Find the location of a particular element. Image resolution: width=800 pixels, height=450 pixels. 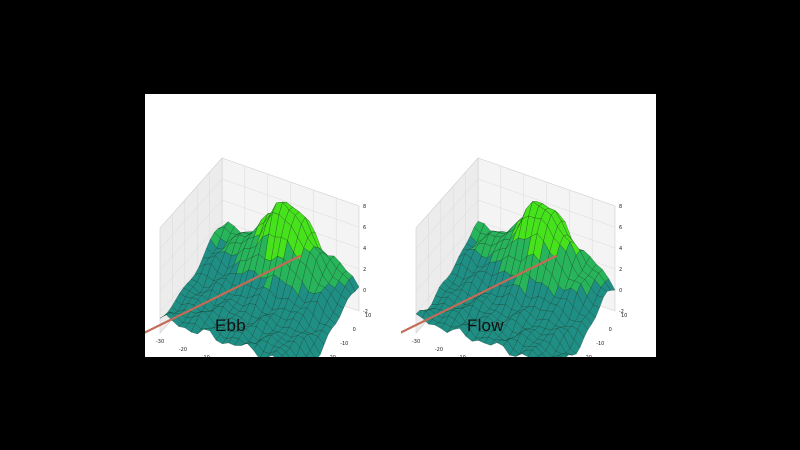

caption-ebb: Ebb is located at coordinates (230, 325).